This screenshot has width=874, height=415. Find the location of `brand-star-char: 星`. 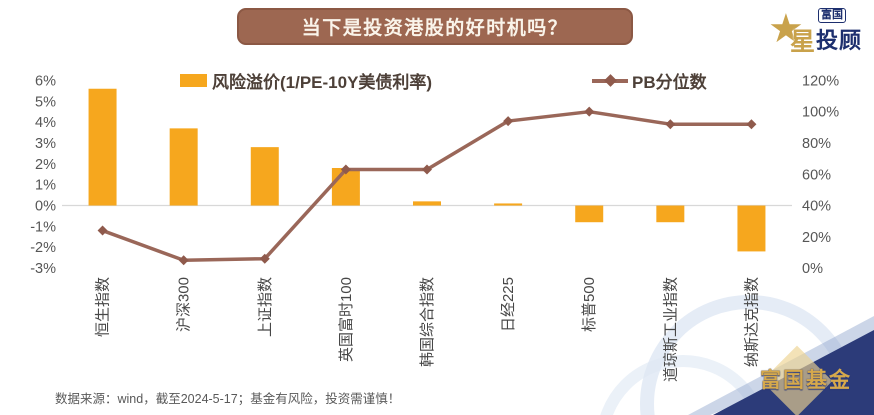

brand-star-char: 星 is located at coordinates (803, 42).